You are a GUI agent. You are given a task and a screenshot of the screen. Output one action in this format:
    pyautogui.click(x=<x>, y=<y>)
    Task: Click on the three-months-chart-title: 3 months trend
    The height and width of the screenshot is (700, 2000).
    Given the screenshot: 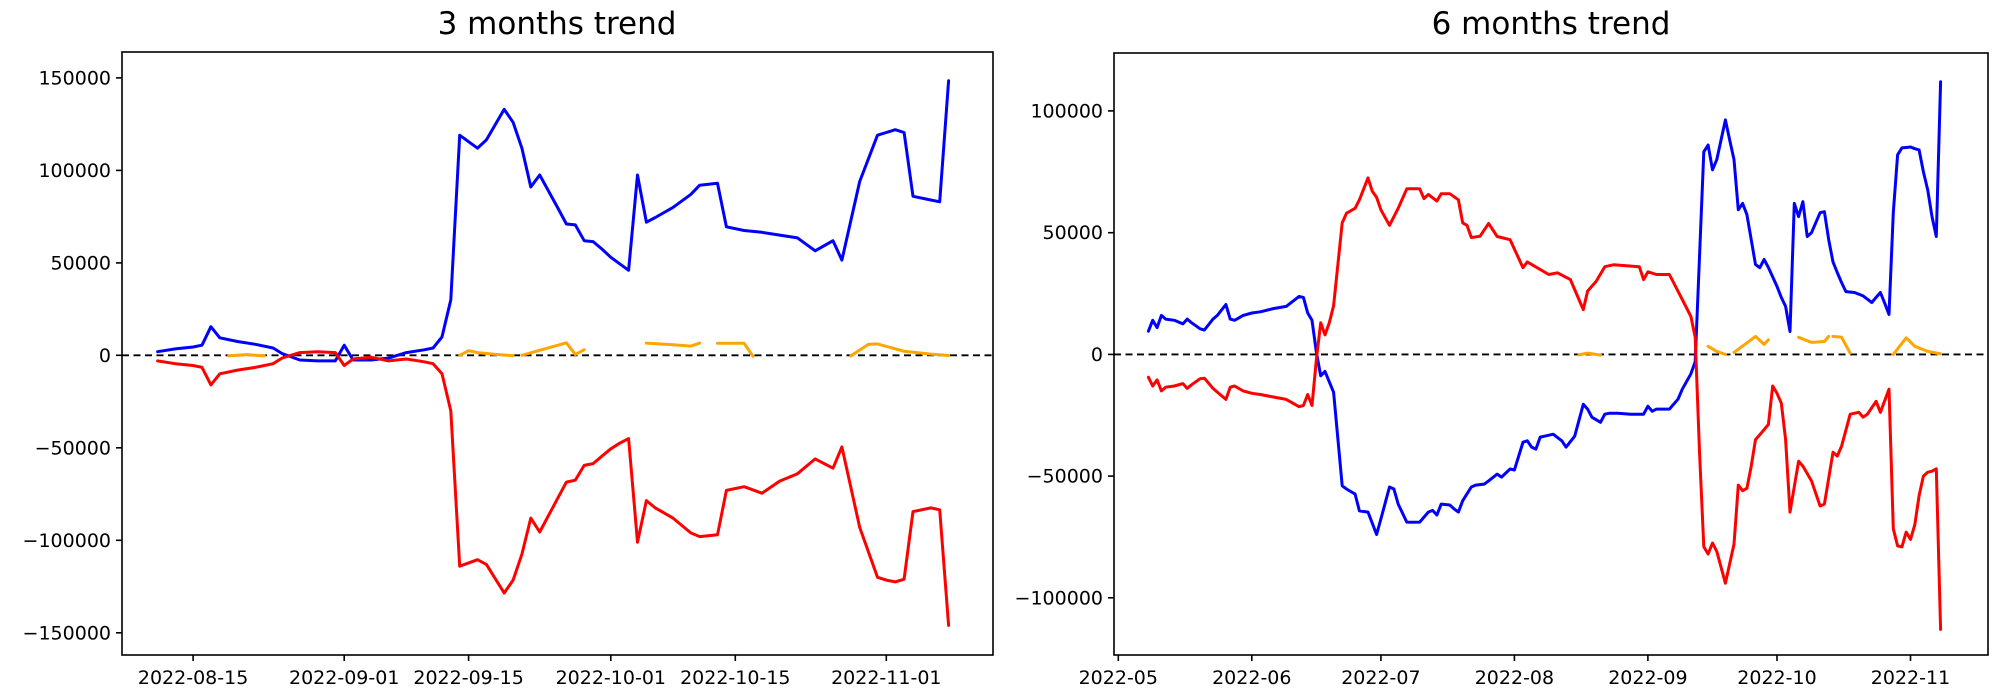 What is the action you would take?
    pyautogui.click(x=557, y=24)
    